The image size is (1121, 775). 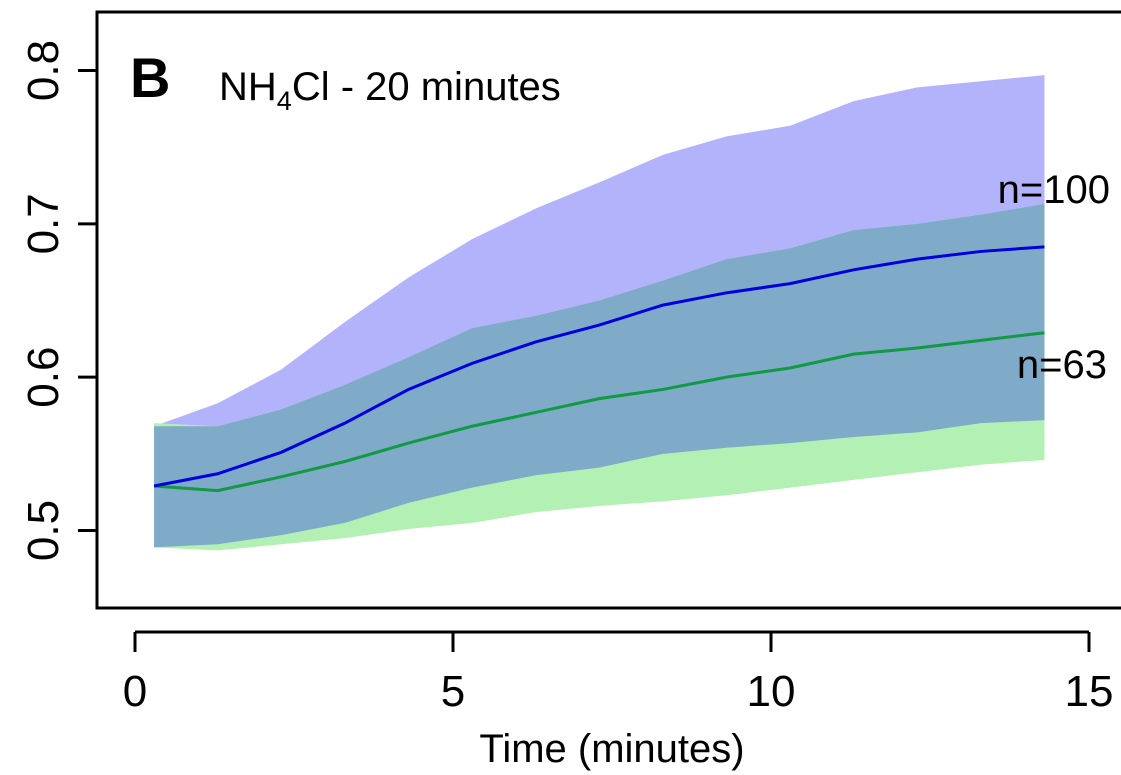 What do you see at coordinates (1054, 190) in the screenshot?
I see `series-label-n100: n=100` at bounding box center [1054, 190].